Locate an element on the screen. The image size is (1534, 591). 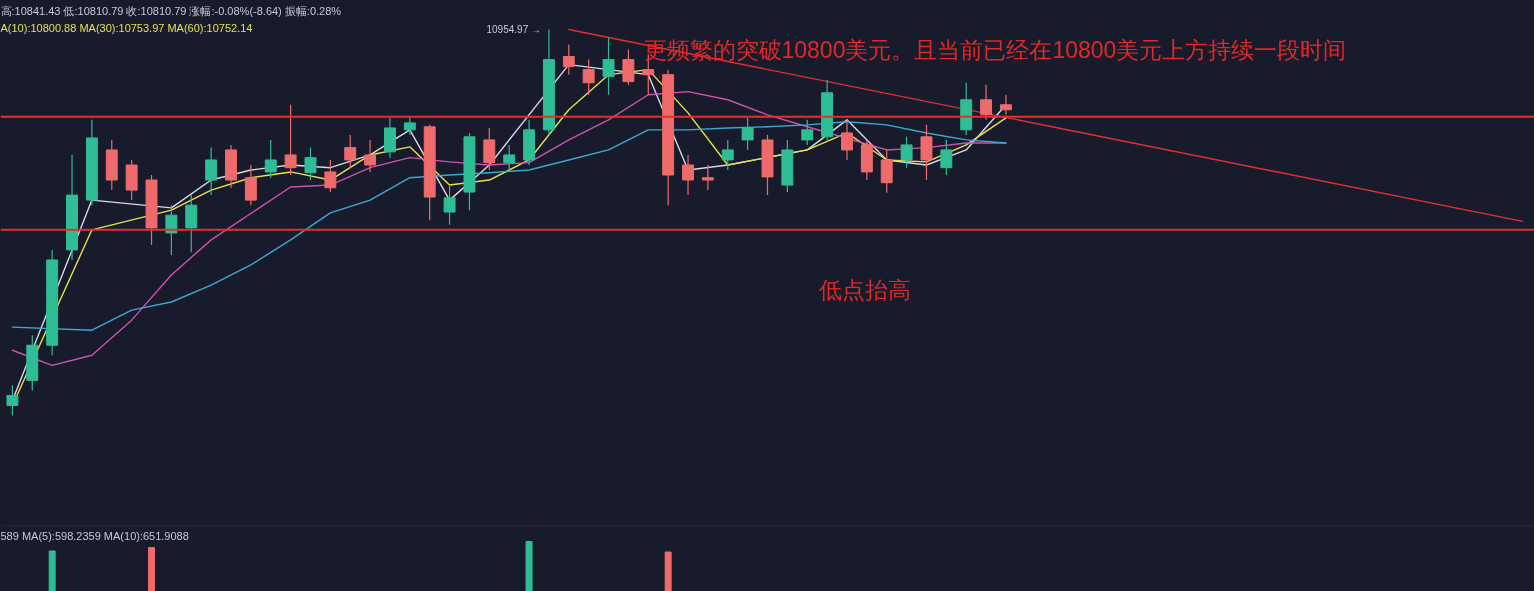
text: 高:10841.43 低:10810.79 收:10810.79 涨幅:-0.08%(-8.64) 振幅:0.28% is located at coordinates (171, 10).